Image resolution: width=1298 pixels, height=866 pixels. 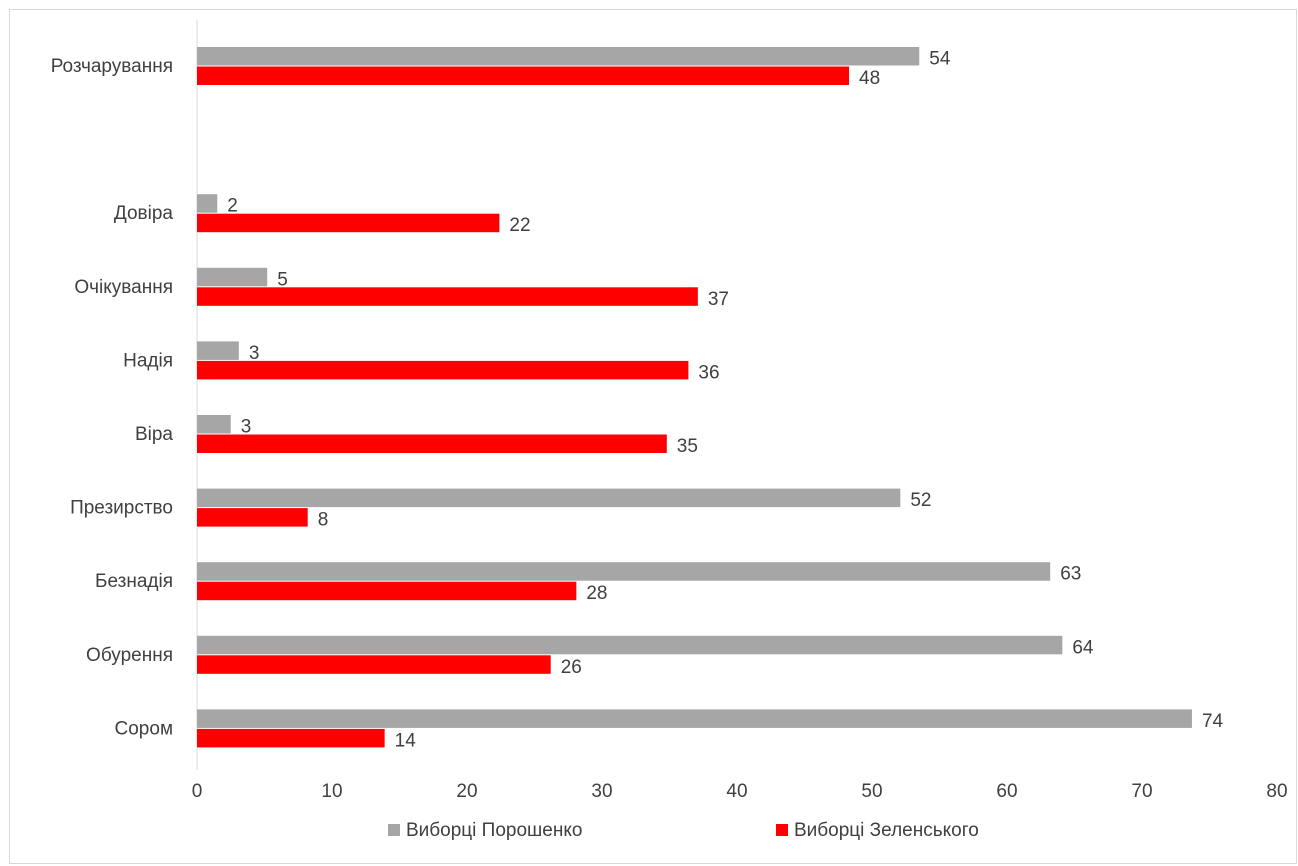 I want to click on data-label: 2, so click(x=232, y=206).